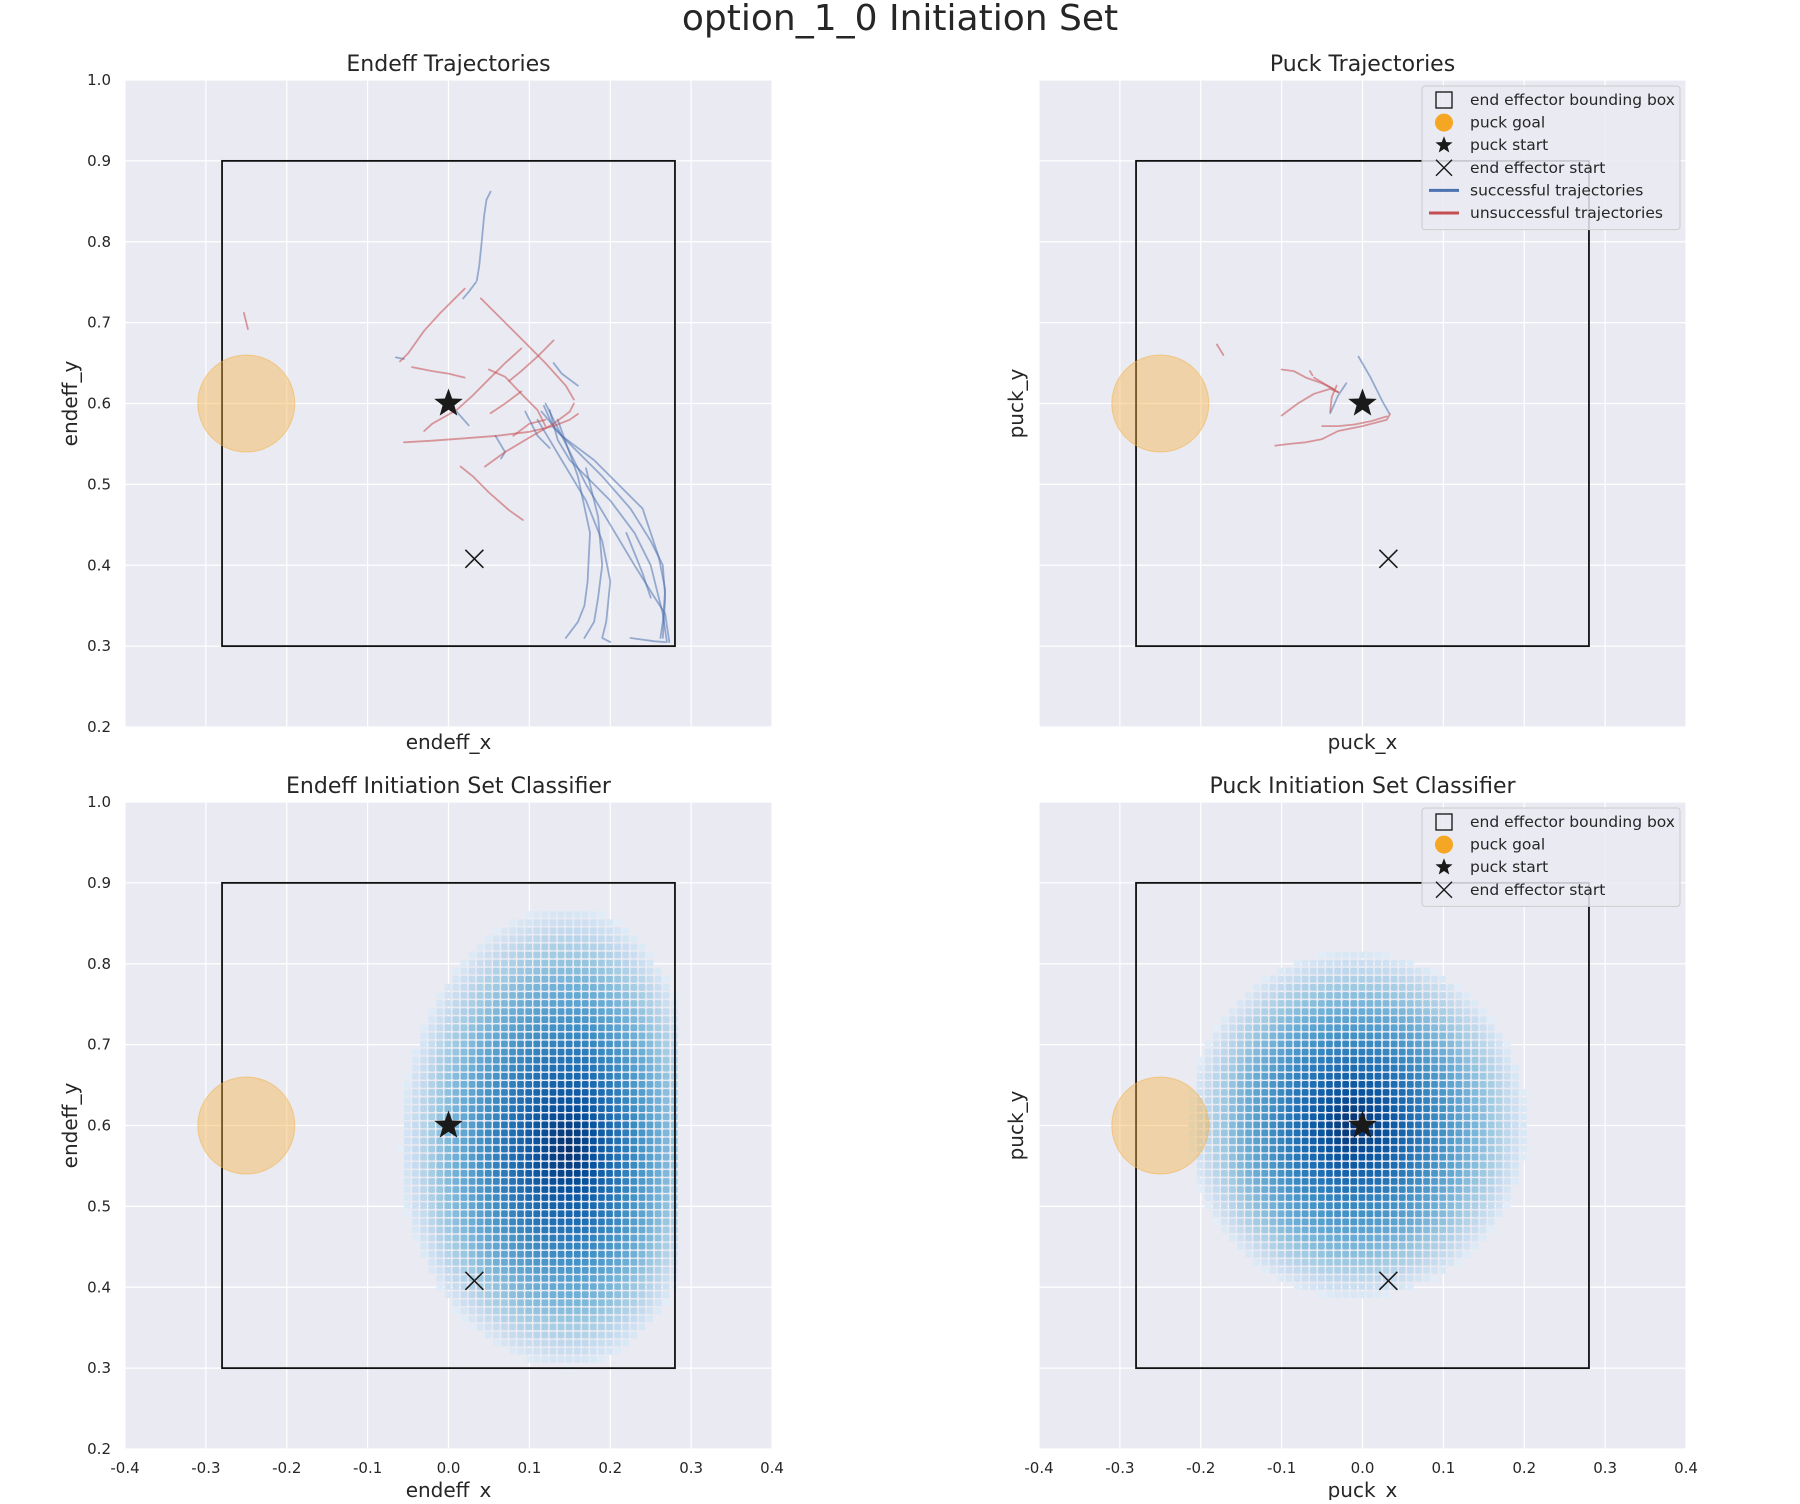 This screenshot has height=1504, width=1800. Describe the element at coordinates (474, 559) in the screenshot. I see `end-effector-start-x-icon` at that location.